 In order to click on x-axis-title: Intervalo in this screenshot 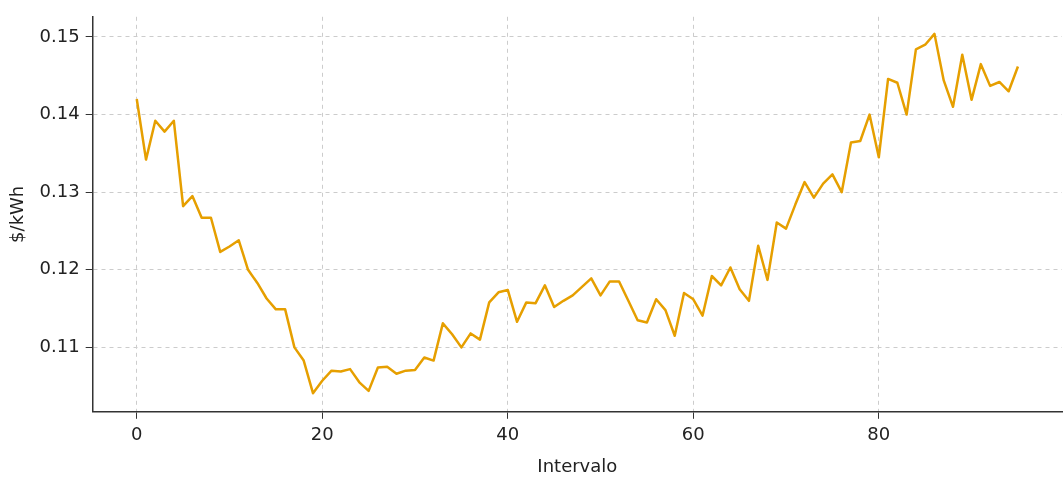, I will do `click(577, 465)`.